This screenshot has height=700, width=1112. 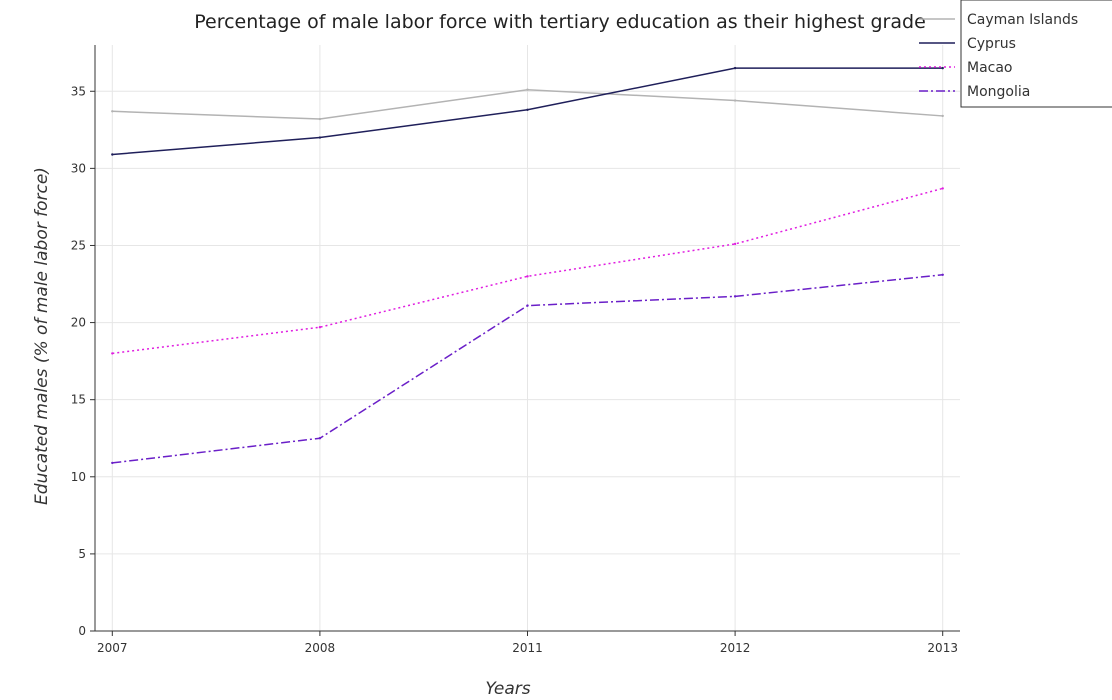 What do you see at coordinates (320, 648) in the screenshot?
I see `x-tick-label: 2008` at bounding box center [320, 648].